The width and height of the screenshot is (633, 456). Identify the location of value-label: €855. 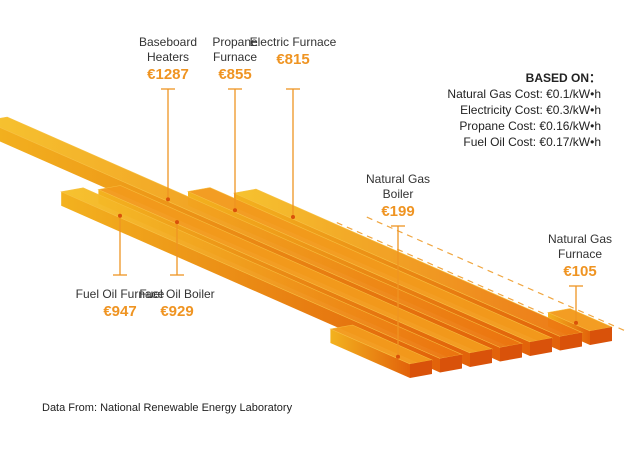
(235, 74).